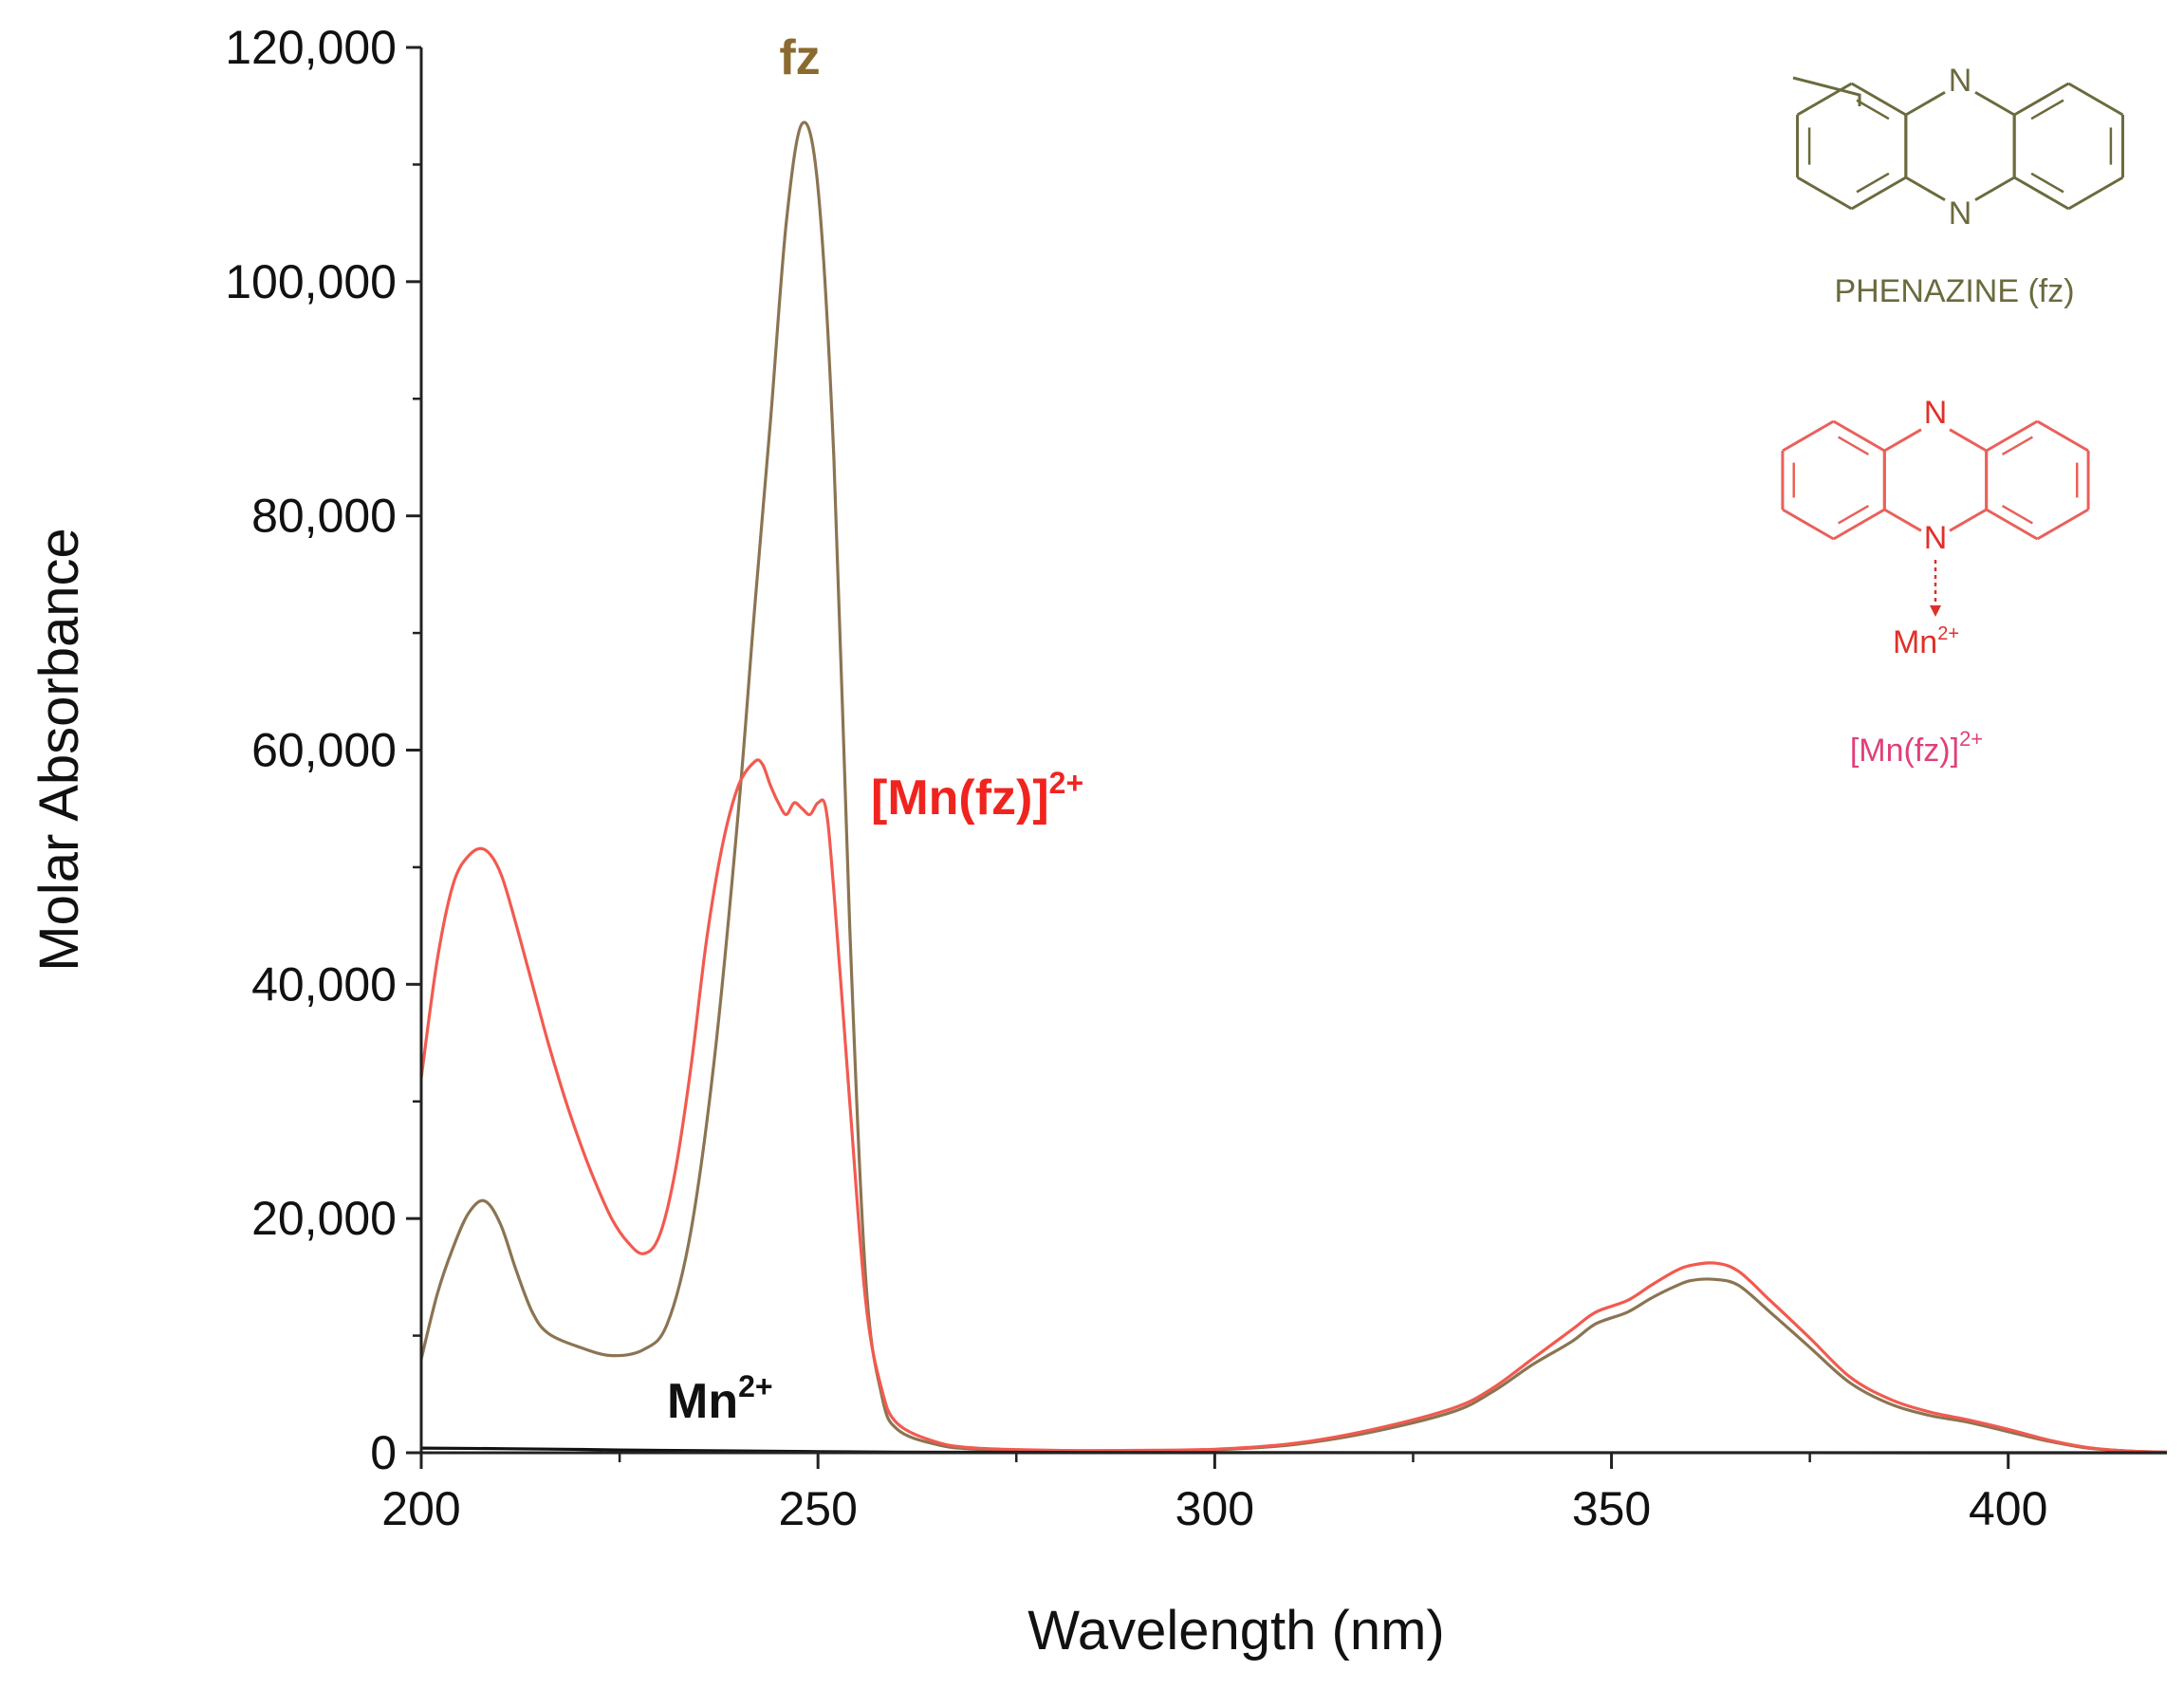 The height and width of the screenshot is (1708, 2184). What do you see at coordinates (420, 1509) in the screenshot?
I see `x-tick-label: 200` at bounding box center [420, 1509].